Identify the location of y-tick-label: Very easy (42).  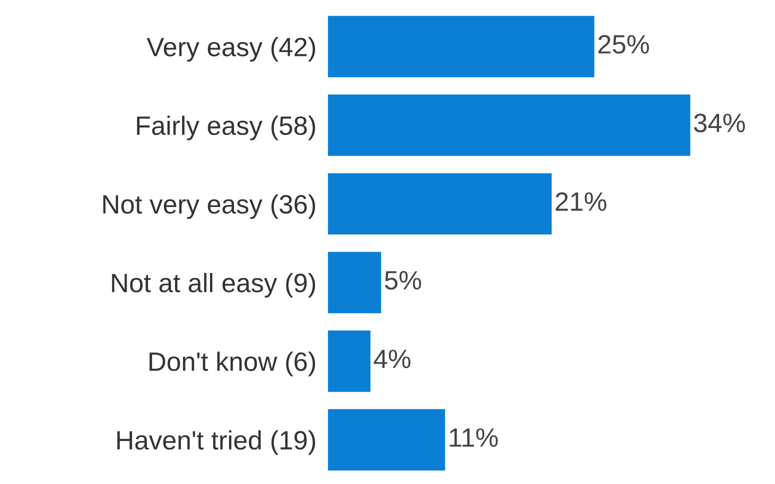
(231, 49).